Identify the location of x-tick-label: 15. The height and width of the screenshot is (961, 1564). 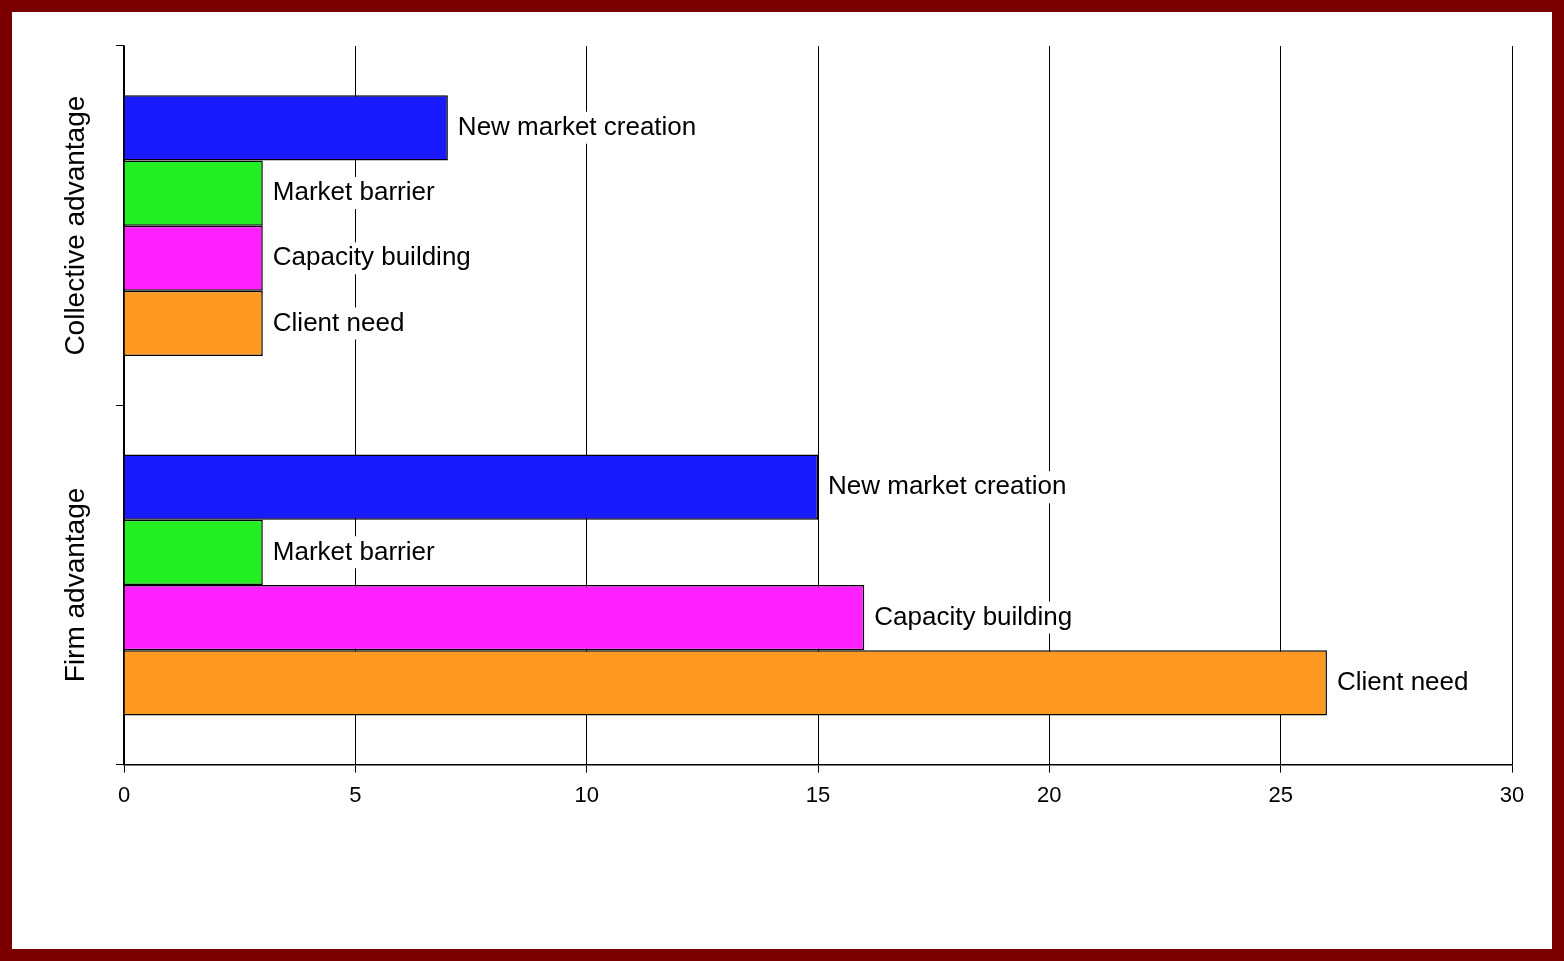
(818, 794).